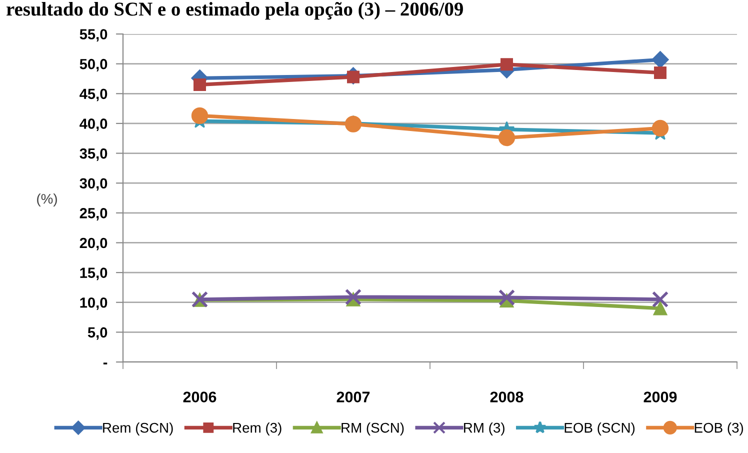 The image size is (748, 453). What do you see at coordinates (105, 363) in the screenshot?
I see `y-tick-label: -` at bounding box center [105, 363].